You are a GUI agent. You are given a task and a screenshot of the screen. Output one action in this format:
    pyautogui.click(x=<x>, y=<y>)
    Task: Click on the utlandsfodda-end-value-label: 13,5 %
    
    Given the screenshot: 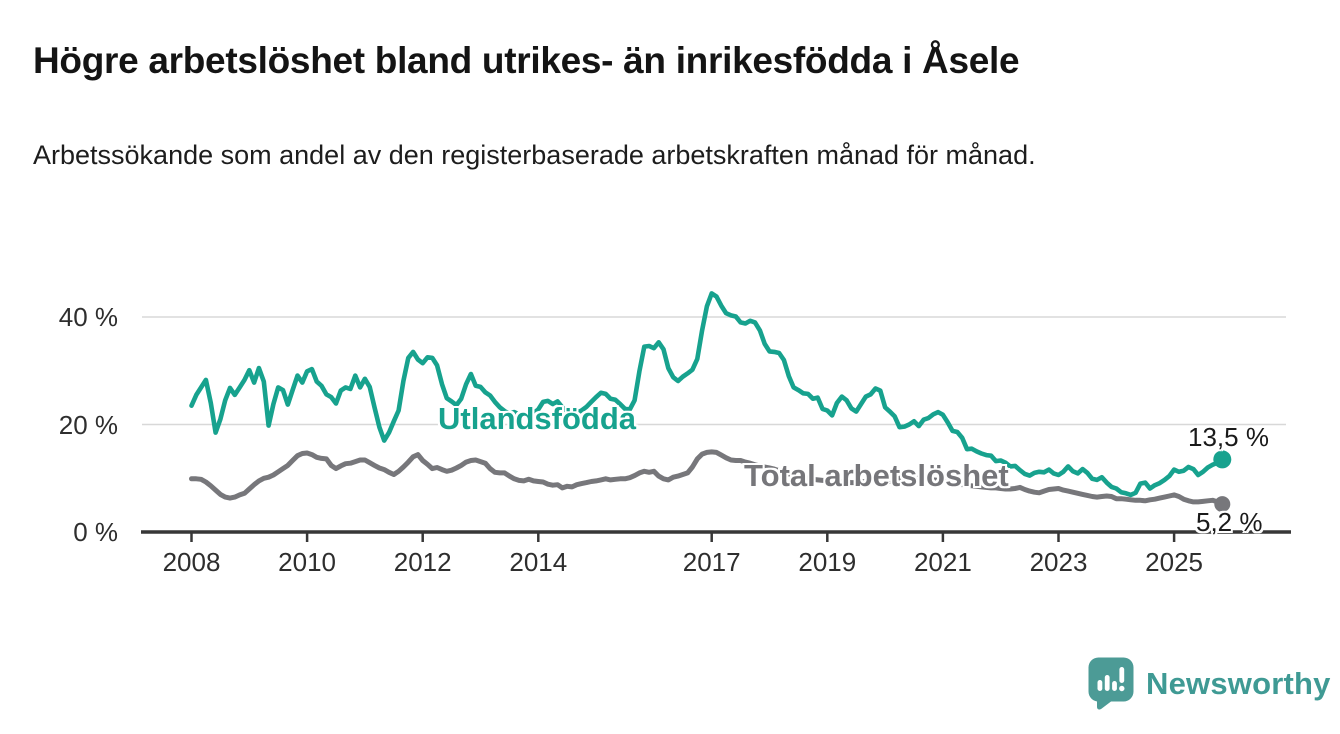 What is the action you would take?
    pyautogui.click(x=1228, y=437)
    